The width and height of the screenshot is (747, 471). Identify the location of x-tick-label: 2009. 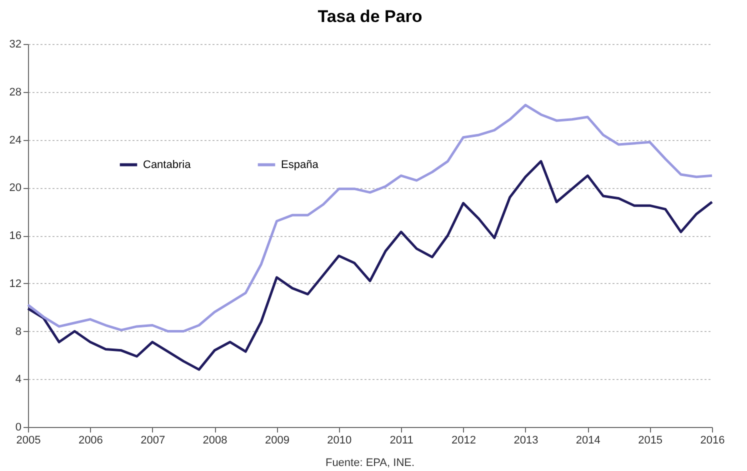
(277, 440).